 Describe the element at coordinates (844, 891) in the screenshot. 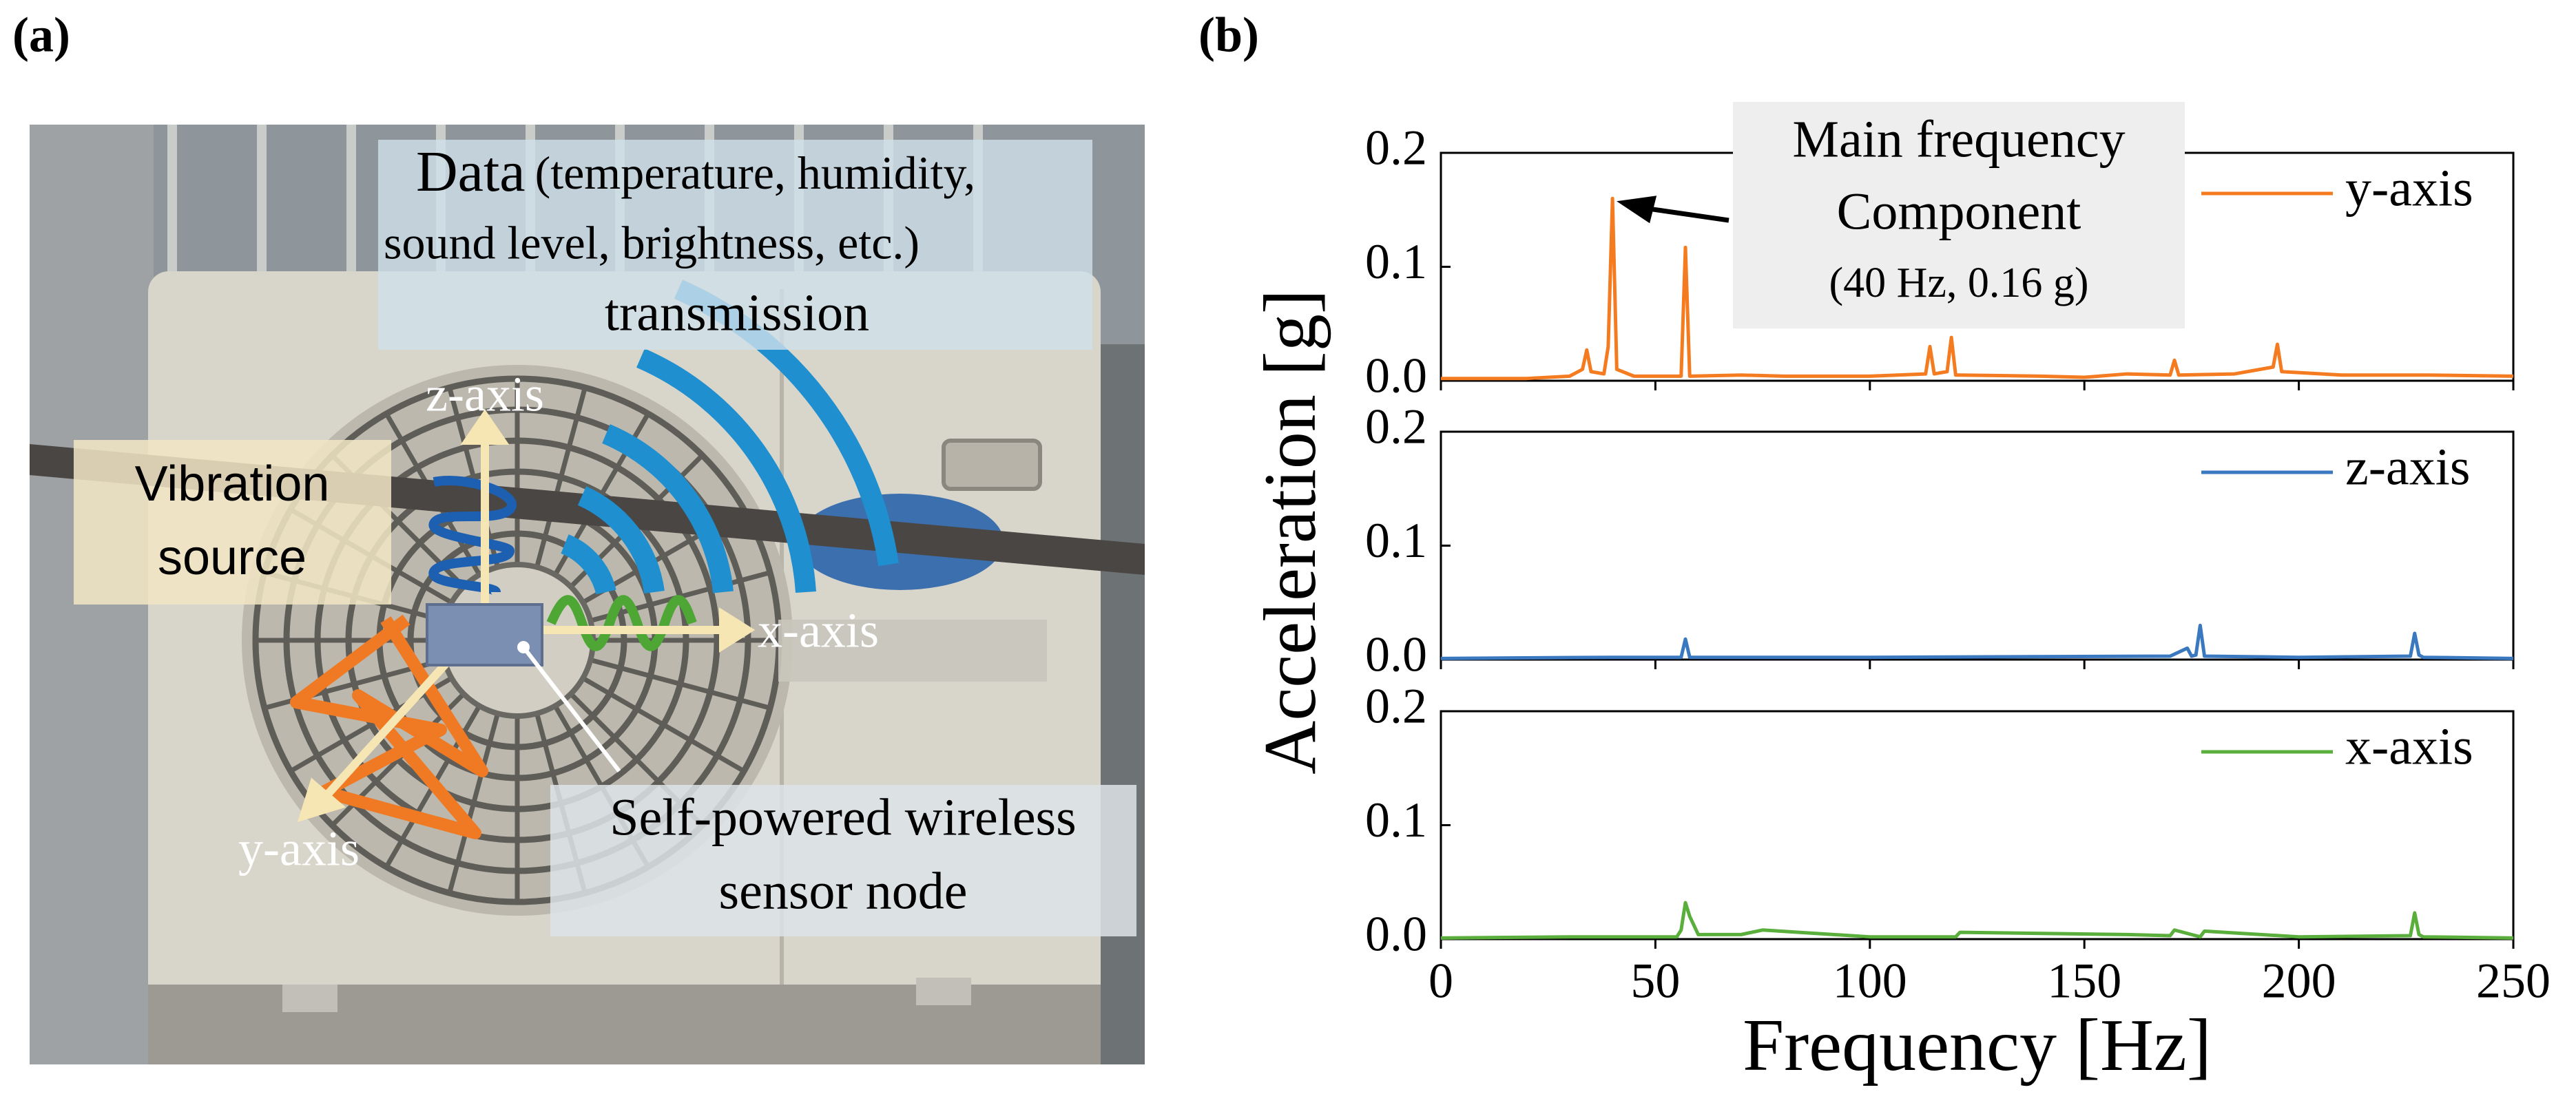

I see `photo-label: sensor node` at that location.